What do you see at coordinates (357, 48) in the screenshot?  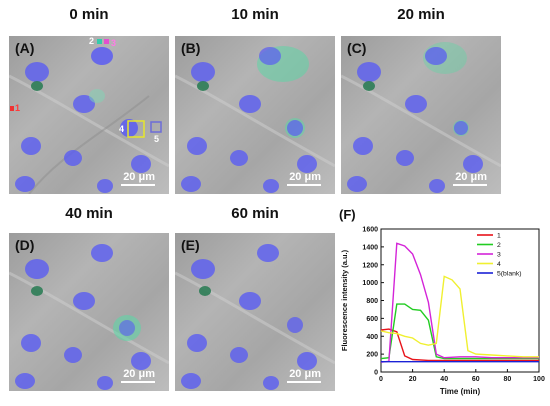 I see `panel-label-c: (C)` at bounding box center [357, 48].